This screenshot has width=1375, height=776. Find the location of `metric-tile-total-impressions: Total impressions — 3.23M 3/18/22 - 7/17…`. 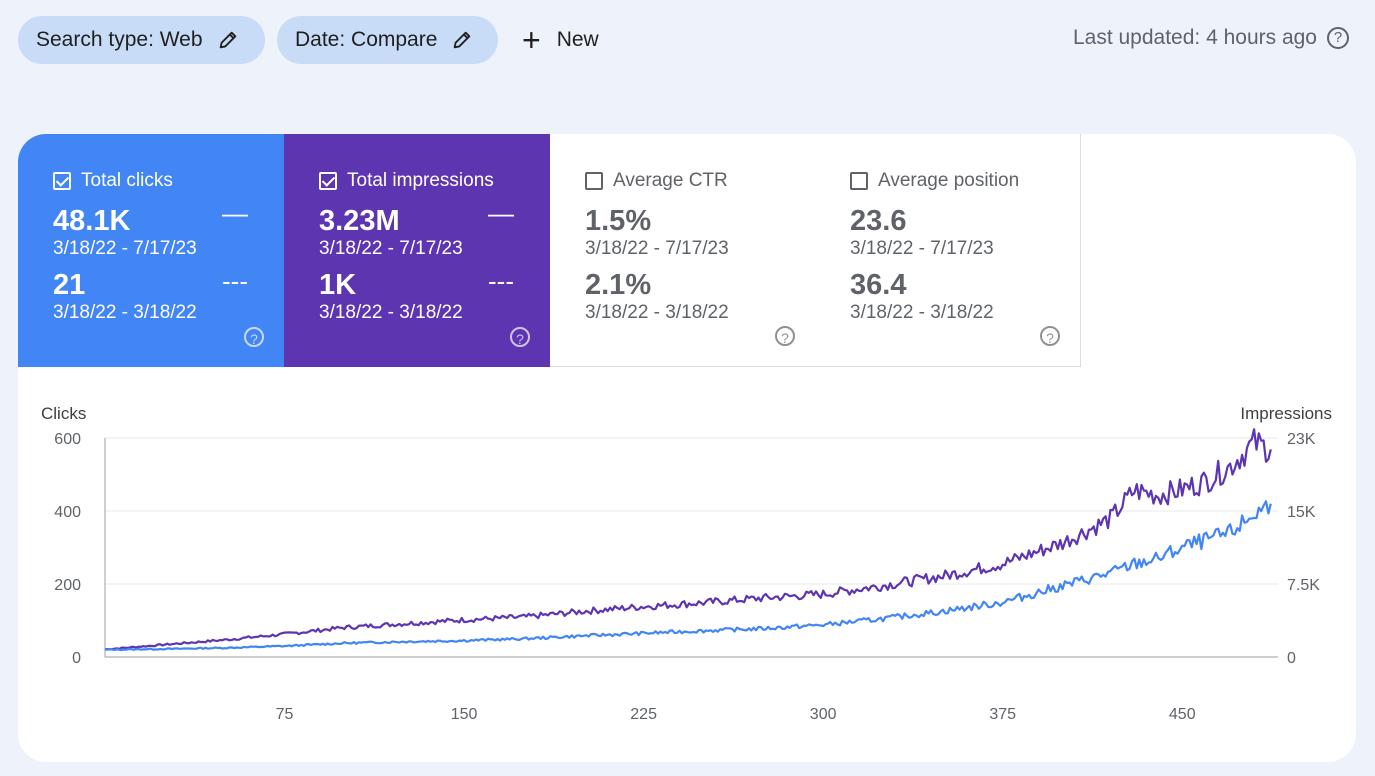

metric-tile-total-impressions: Total impressions — 3.23M 3/18/22 - 7/17… is located at coordinates (417, 250).